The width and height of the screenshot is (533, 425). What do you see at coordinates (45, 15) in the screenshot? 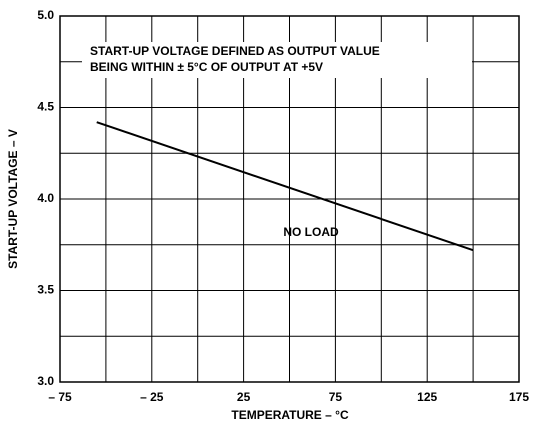
I see `y-tick-label: 5.0` at bounding box center [45, 15].